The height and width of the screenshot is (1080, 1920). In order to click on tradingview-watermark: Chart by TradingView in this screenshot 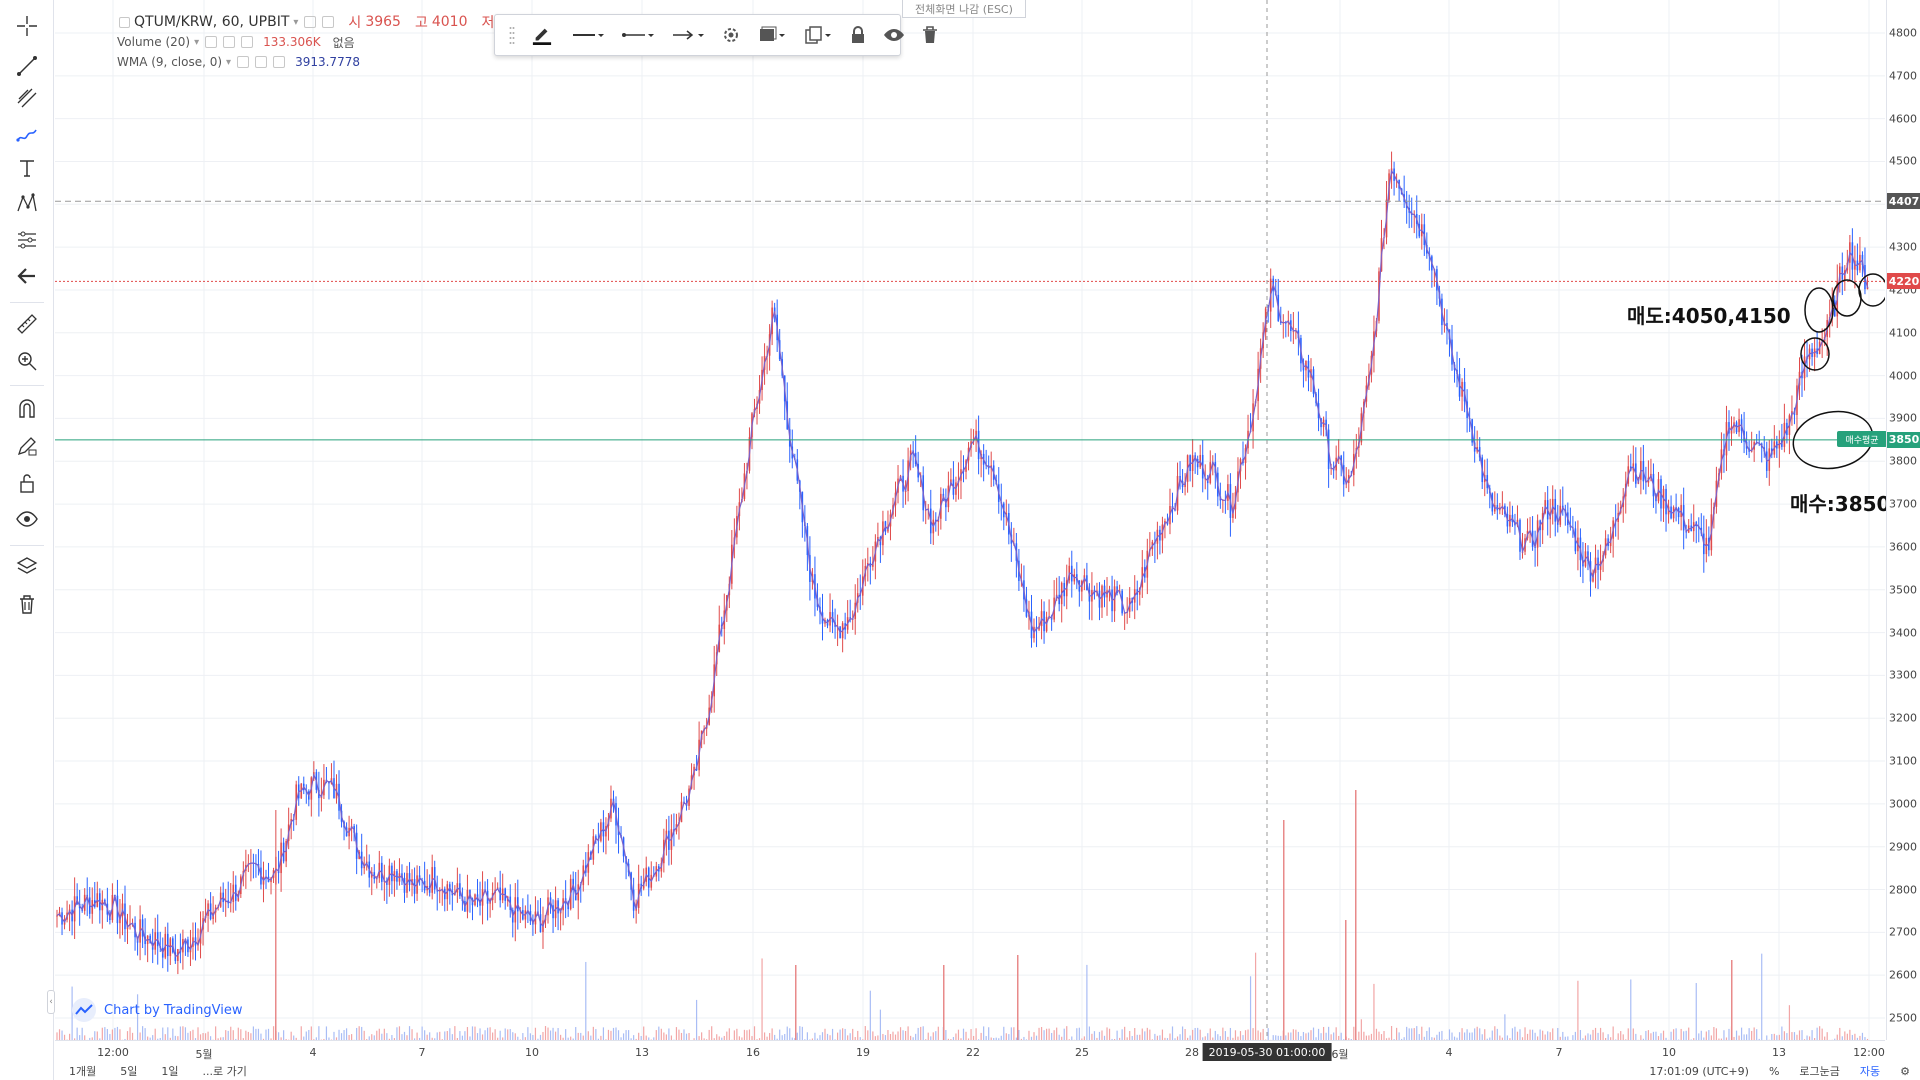, I will do `click(157, 1010)`.